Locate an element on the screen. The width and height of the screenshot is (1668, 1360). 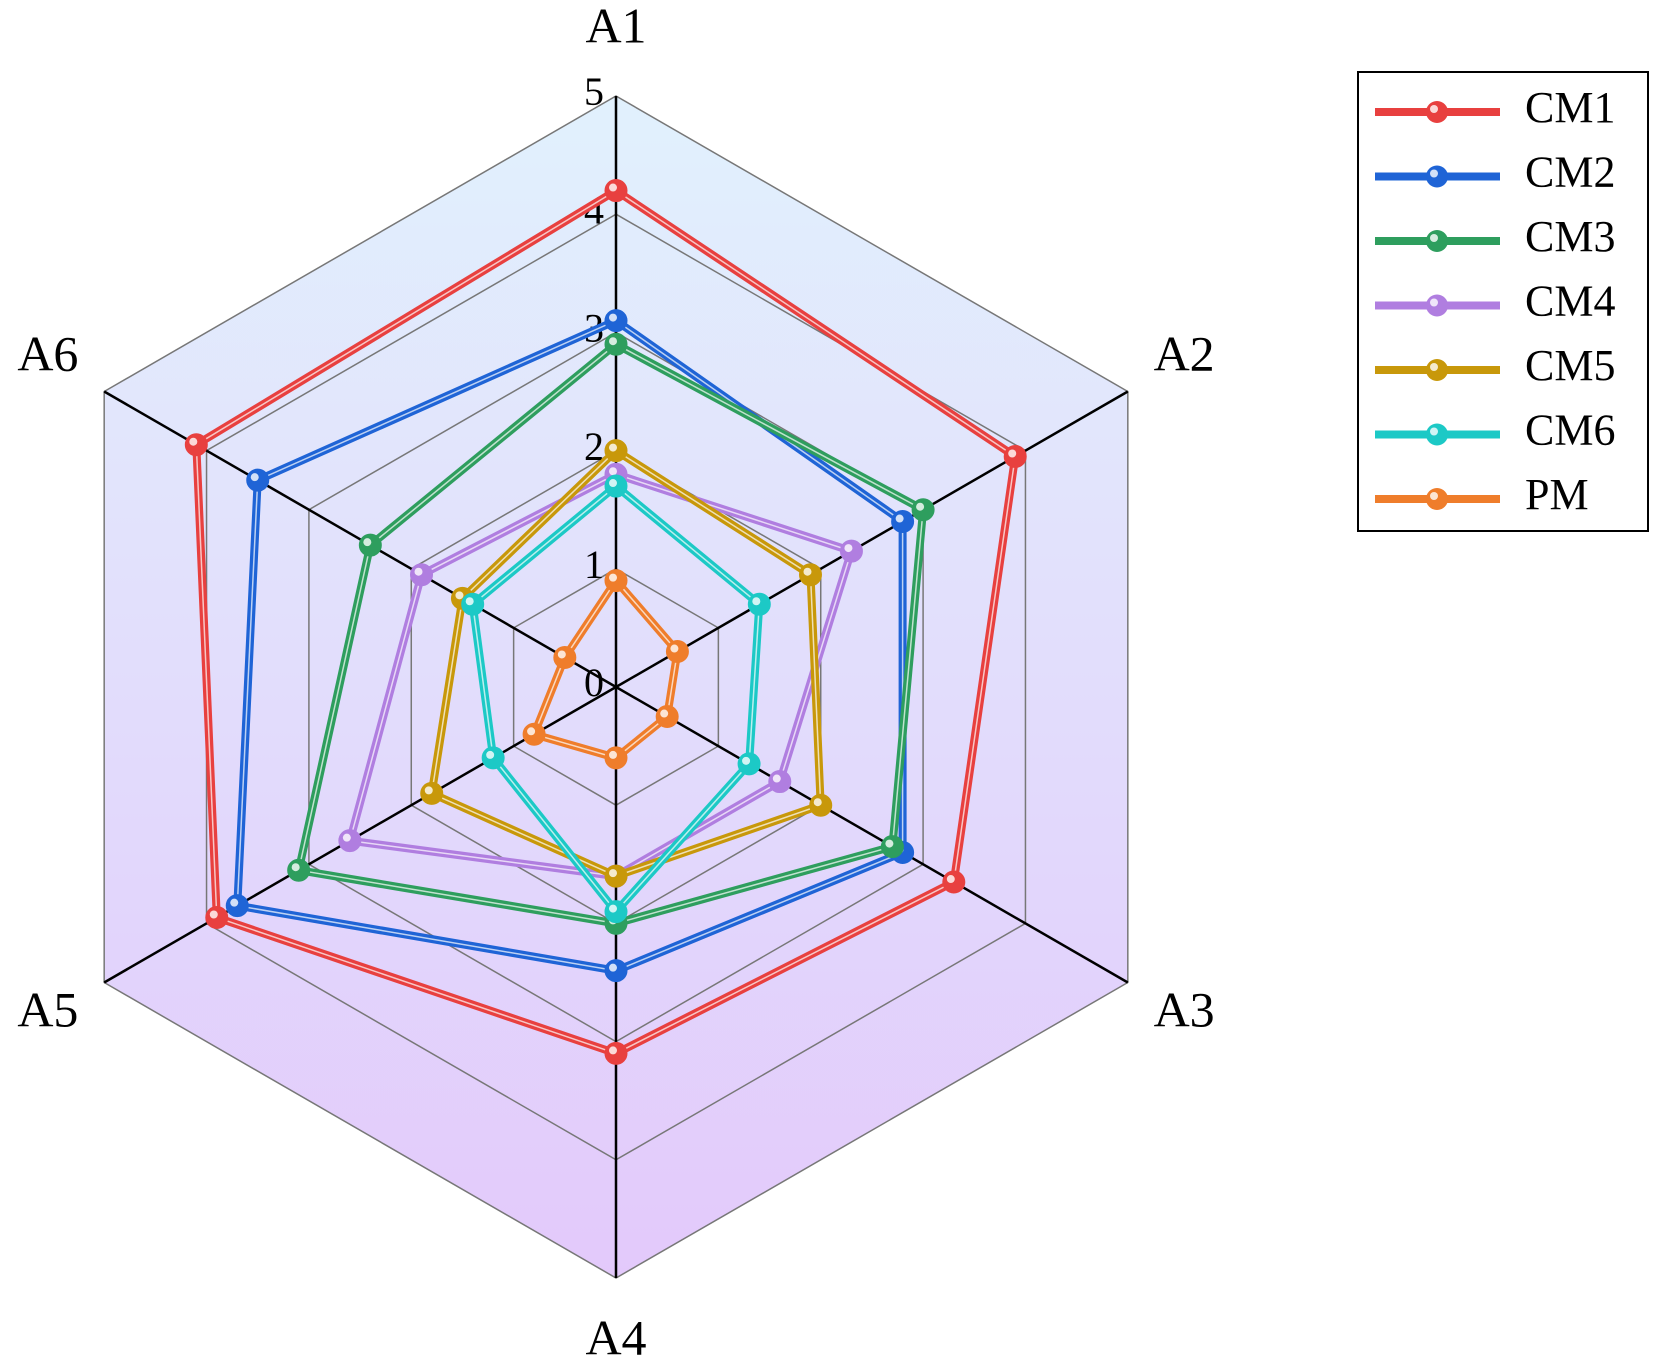
tick-label: 5 is located at coordinates (594, 91).